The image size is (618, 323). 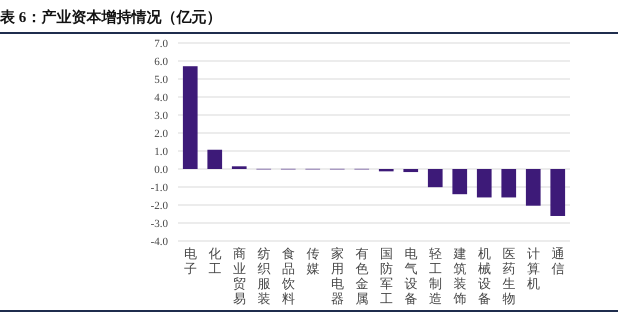 What do you see at coordinates (239, 276) in the screenshot?
I see `x-tick-label: 商业贸易` at bounding box center [239, 276].